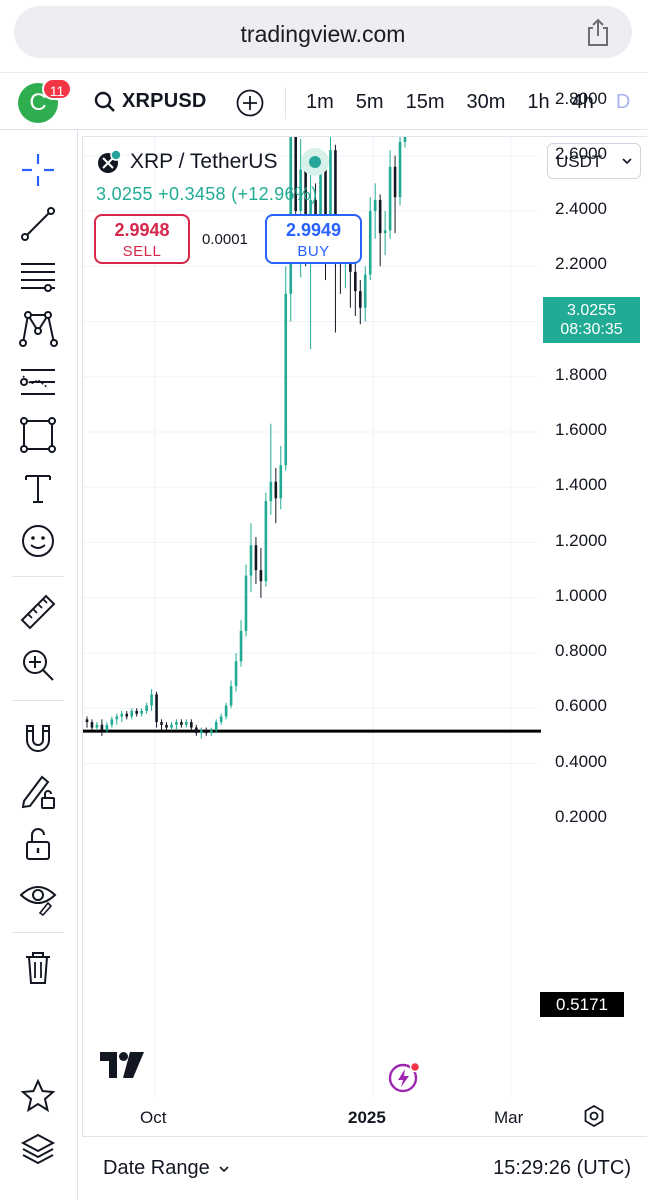 The width and height of the screenshot is (647, 1200). Describe the element at coordinates (38, 968) in the screenshot. I see `trash-icon` at that location.